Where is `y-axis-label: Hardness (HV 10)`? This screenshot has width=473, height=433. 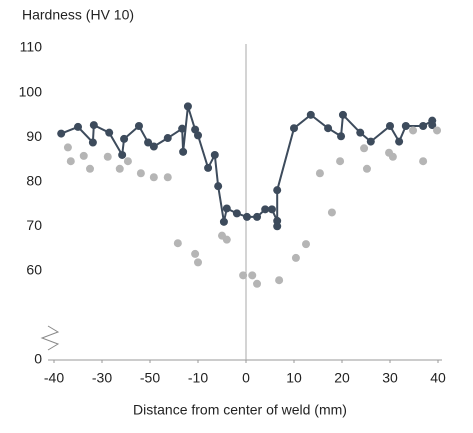 y-axis-label: Hardness (HV 10) is located at coordinates (78, 15).